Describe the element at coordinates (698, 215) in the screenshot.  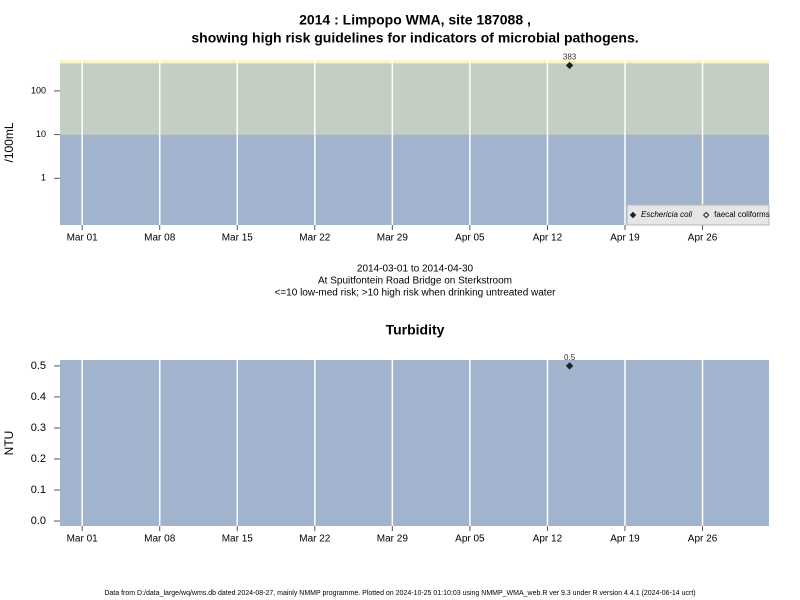
I see `legend-box` at that location.